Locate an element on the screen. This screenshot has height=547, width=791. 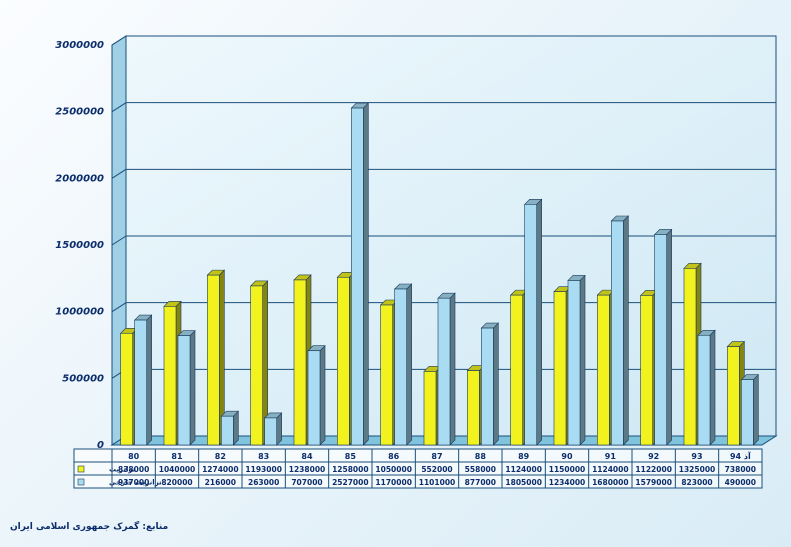
x-tick-label: 94 آذ is located at coordinates (740, 456).